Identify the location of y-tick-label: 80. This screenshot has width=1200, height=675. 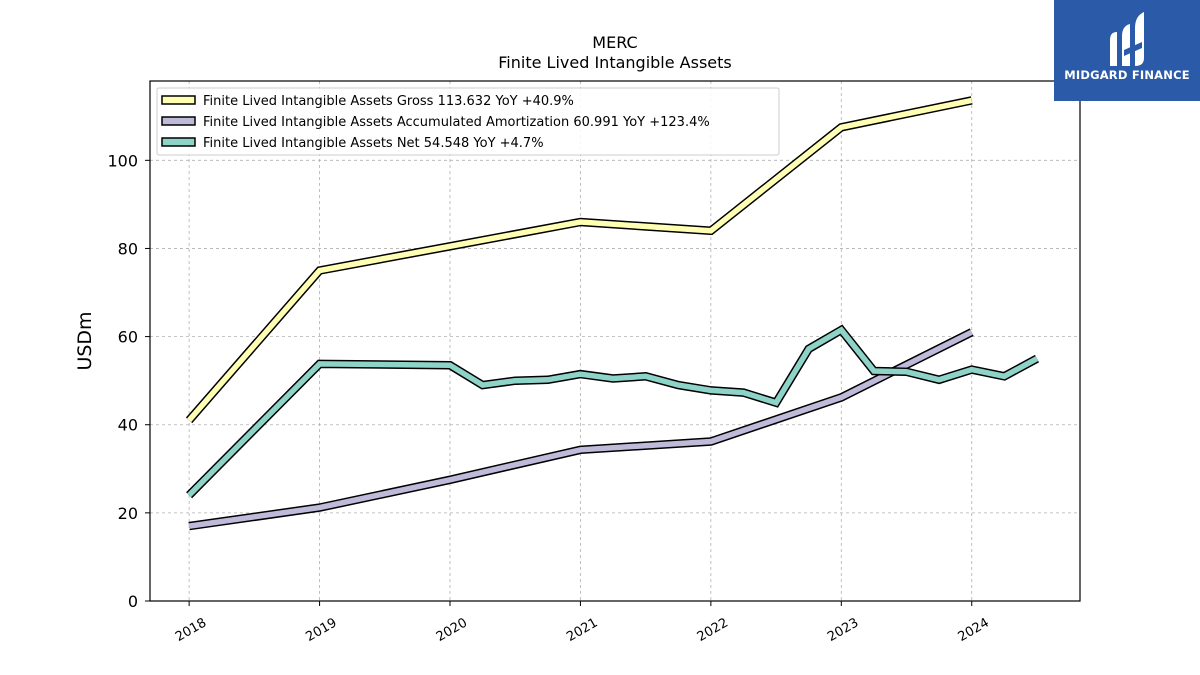
(128, 248).